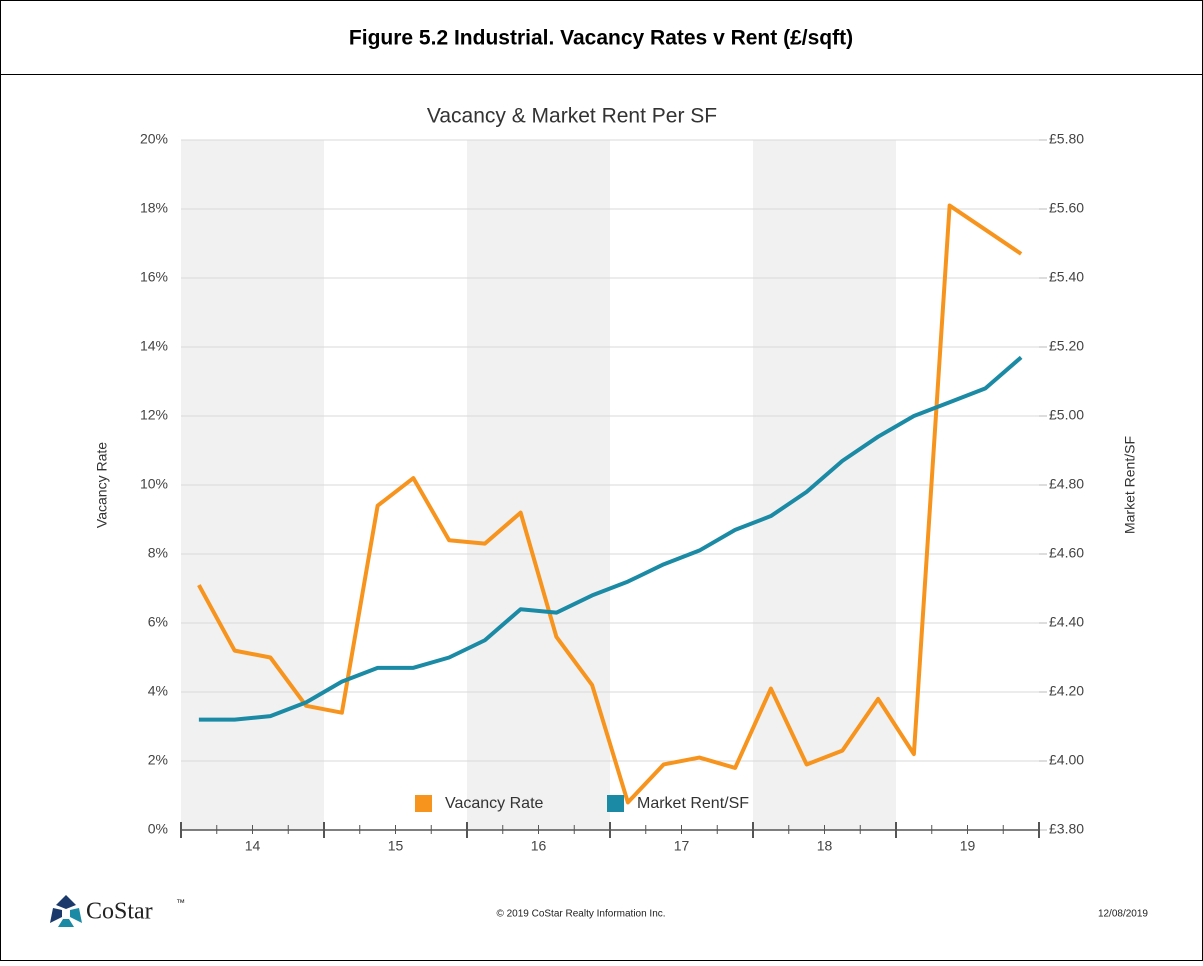 The image size is (1203, 966). Describe the element at coordinates (158, 622) in the screenshot. I see `y-tick-label: 6%` at that location.